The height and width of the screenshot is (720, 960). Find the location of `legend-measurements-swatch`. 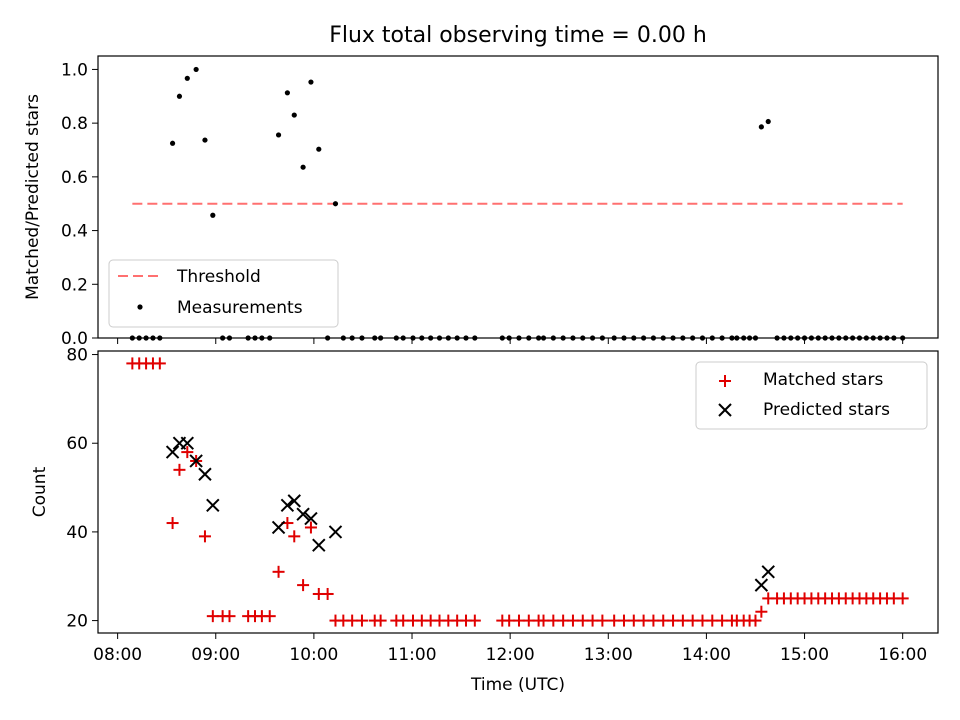

legend-measurements-swatch is located at coordinates (140, 307).